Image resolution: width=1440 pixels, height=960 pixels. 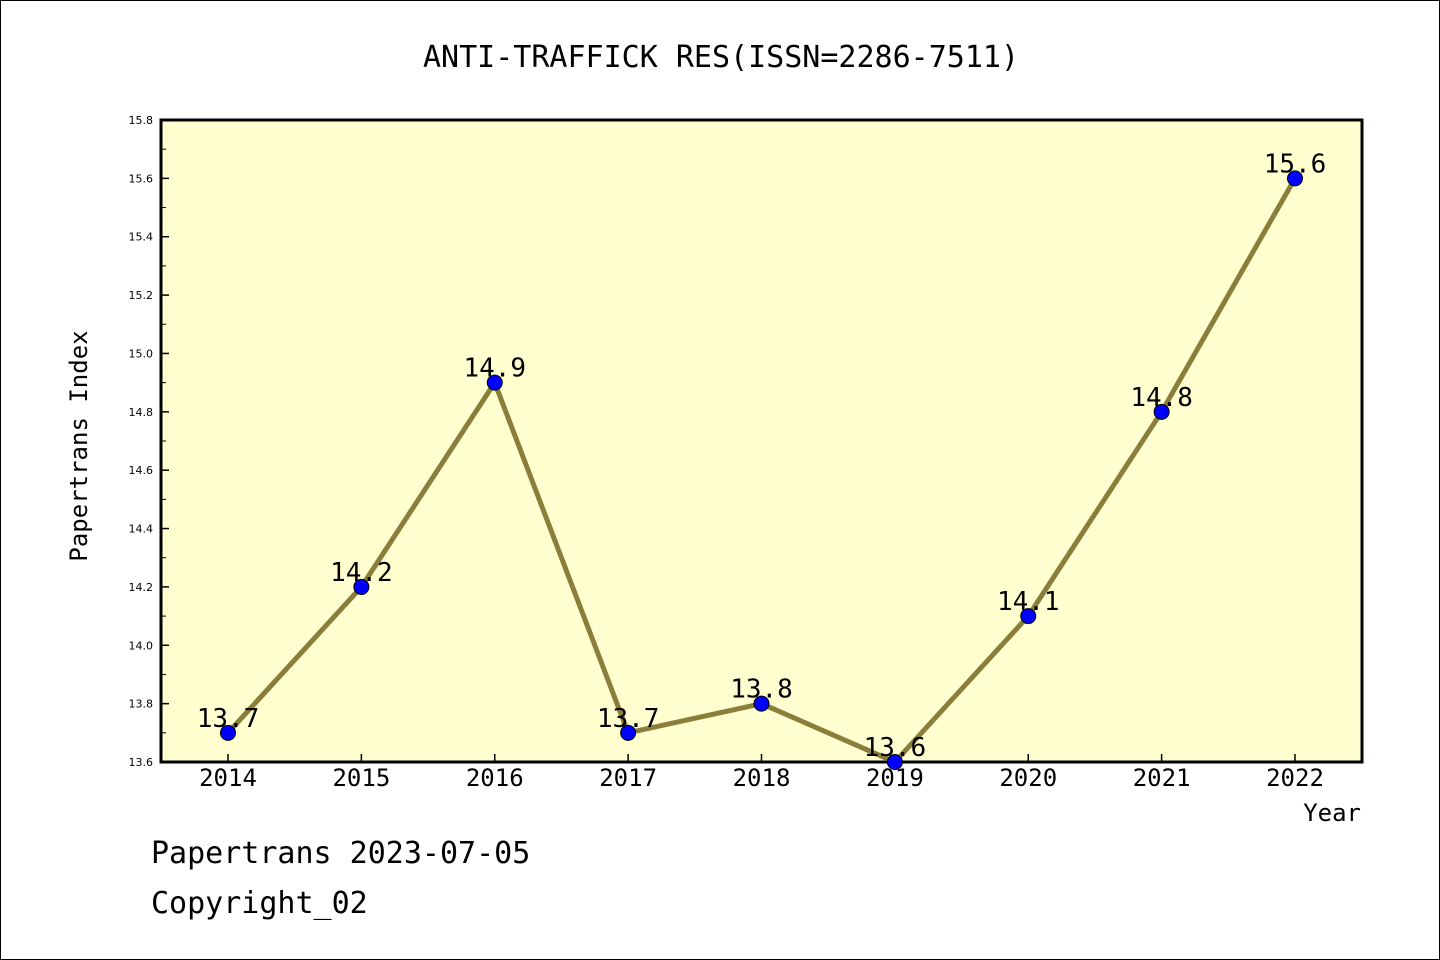 What do you see at coordinates (1028, 778) in the screenshot?
I see `x-tick-label: 2020` at bounding box center [1028, 778].